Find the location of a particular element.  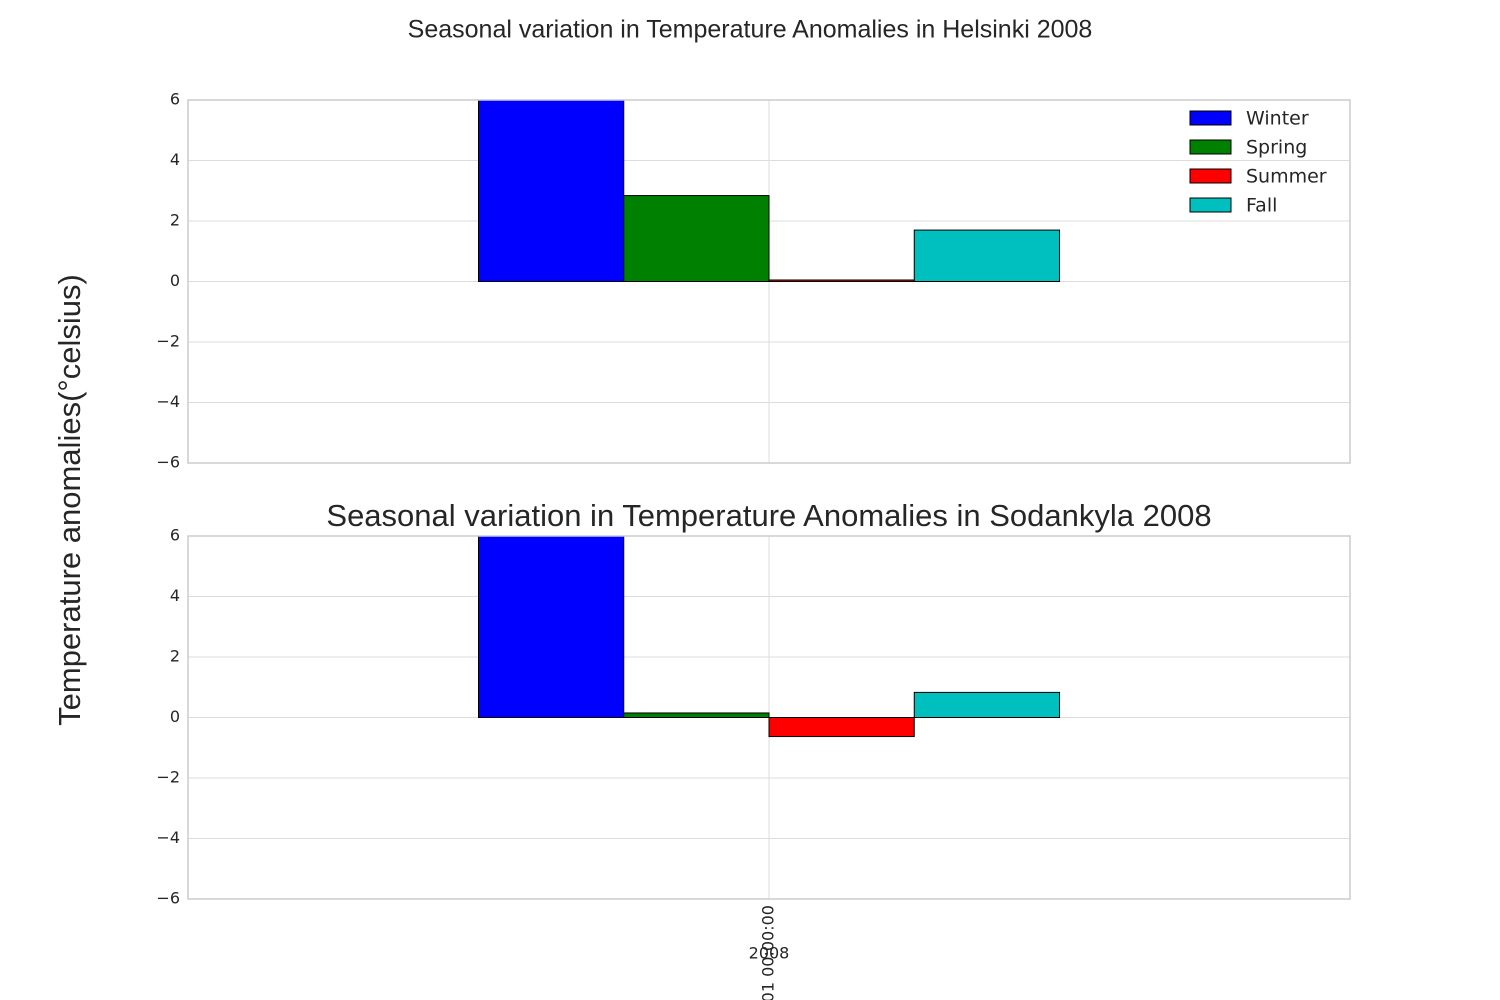

legend-label: Spring is located at coordinates (1276, 148).